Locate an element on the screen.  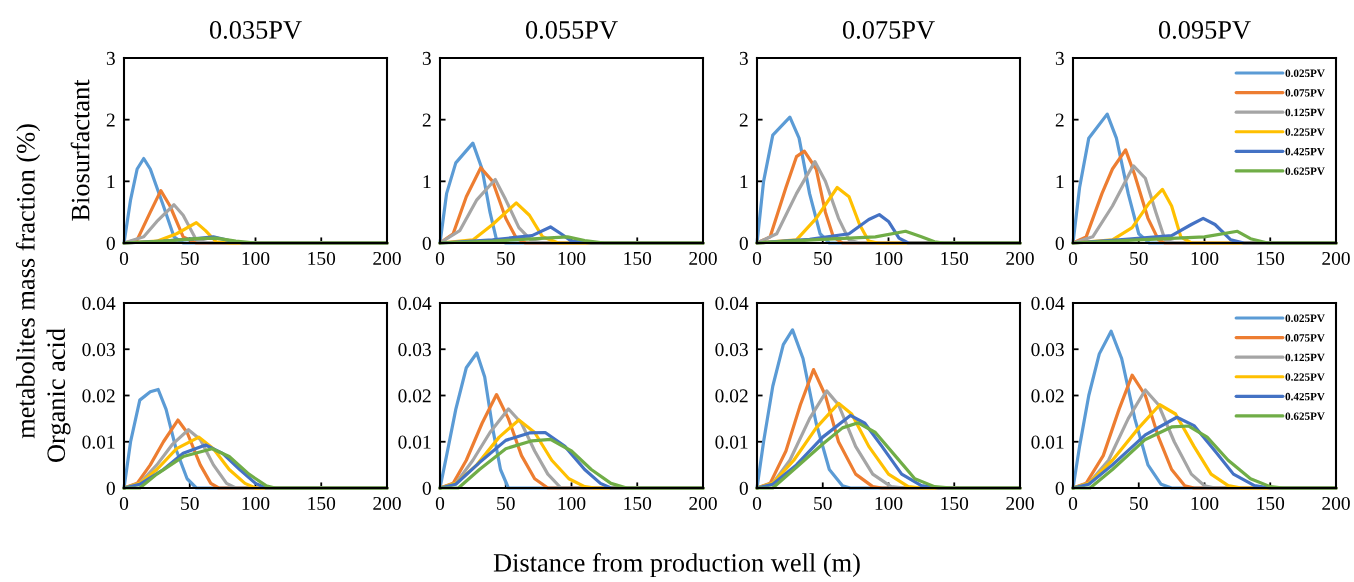
text: Distance from production well (m) is located at coordinates (676, 565).